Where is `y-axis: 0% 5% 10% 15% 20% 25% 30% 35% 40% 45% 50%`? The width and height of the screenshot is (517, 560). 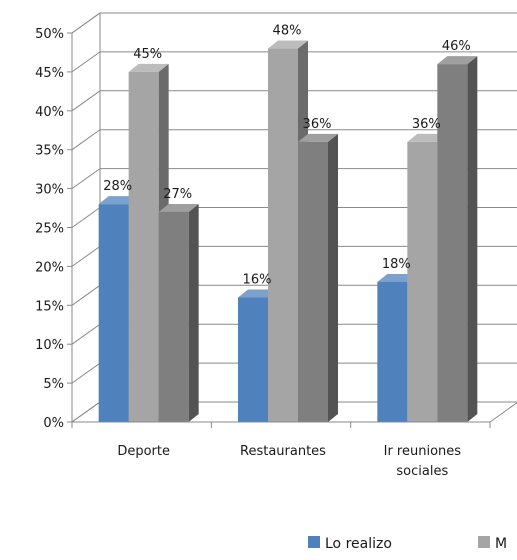 y-axis: 0% 5% 10% 15% 20% 25% 30% 35% 40% 45% 50% is located at coordinates (54, 229).